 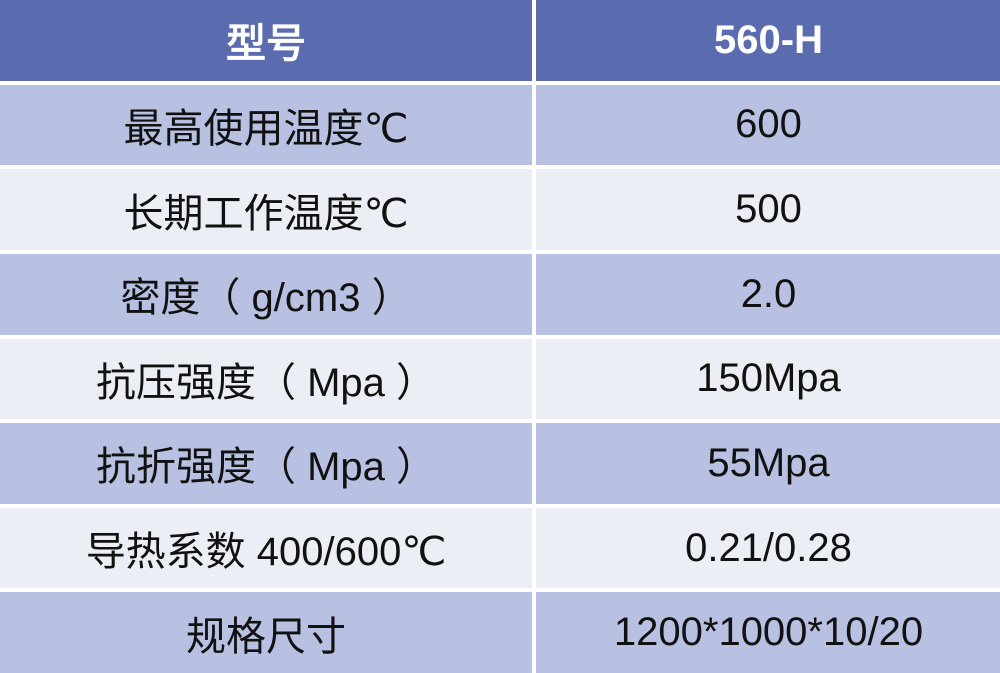 What do you see at coordinates (768, 209) in the screenshot?
I see `row-value: 500` at bounding box center [768, 209].